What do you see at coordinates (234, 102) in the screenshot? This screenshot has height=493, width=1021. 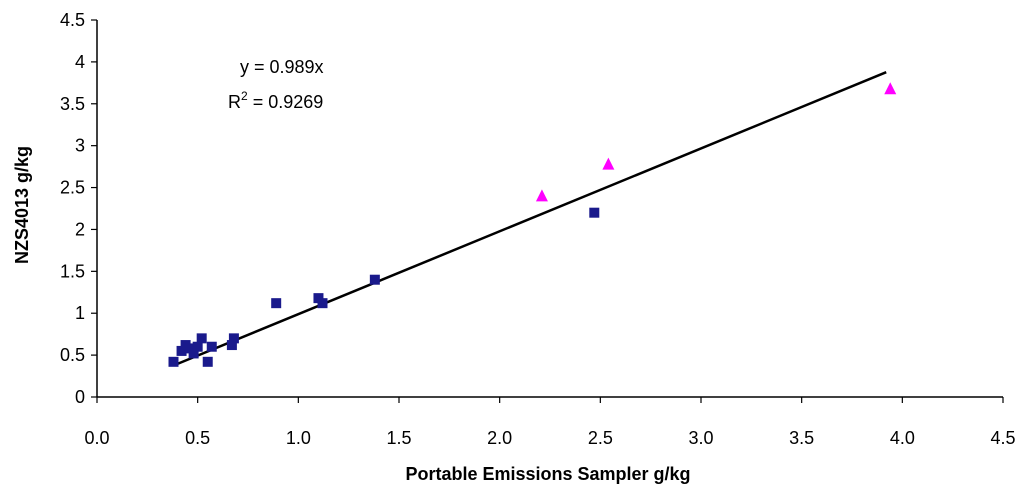 I see `r-squared-symbol: R` at bounding box center [234, 102].